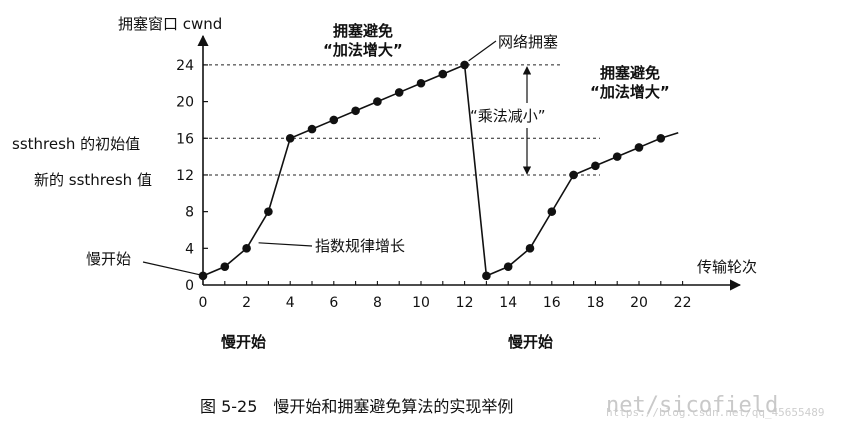 The width and height of the screenshot is (852, 435). Describe the element at coordinates (508, 116) in the screenshot. I see `multiplicative-decrease-label: “乘法减小”` at that location.